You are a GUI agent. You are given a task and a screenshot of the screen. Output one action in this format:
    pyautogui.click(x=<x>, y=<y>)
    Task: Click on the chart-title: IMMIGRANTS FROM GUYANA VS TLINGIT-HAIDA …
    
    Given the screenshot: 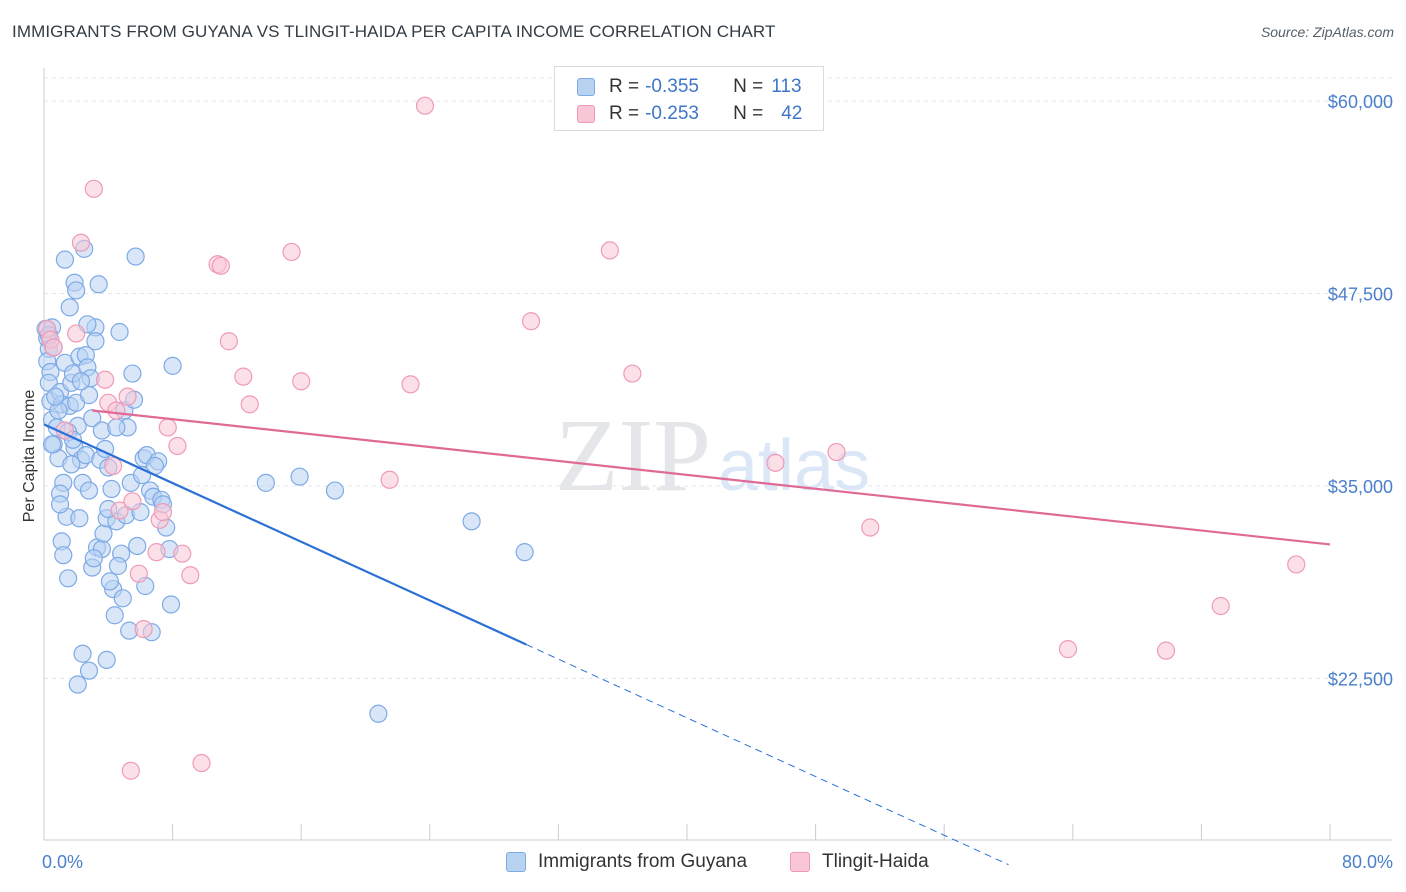 What is the action you would take?
    pyautogui.click(x=394, y=31)
    